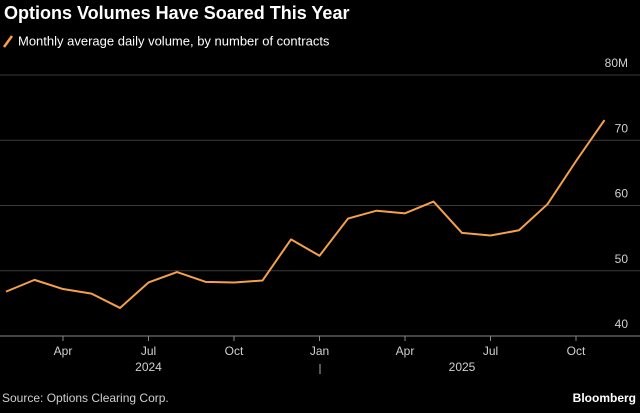 Image resolution: width=640 pixels, height=413 pixels. What do you see at coordinates (319, 351) in the screenshot?
I see `x-tick-label: Jan` at bounding box center [319, 351].